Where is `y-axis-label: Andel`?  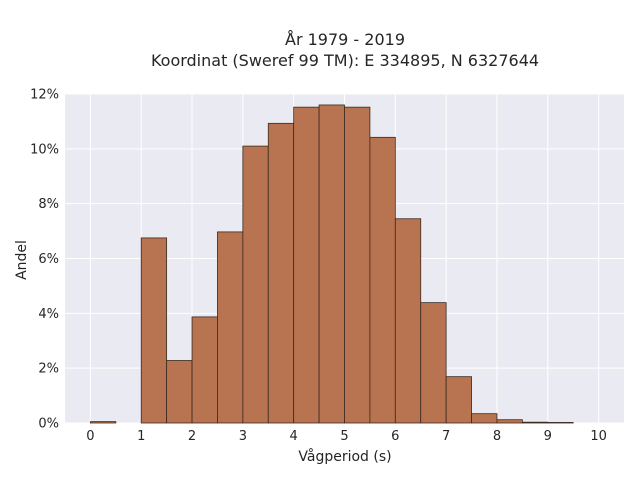
y-axis-label: Andel is located at coordinates (22, 260).